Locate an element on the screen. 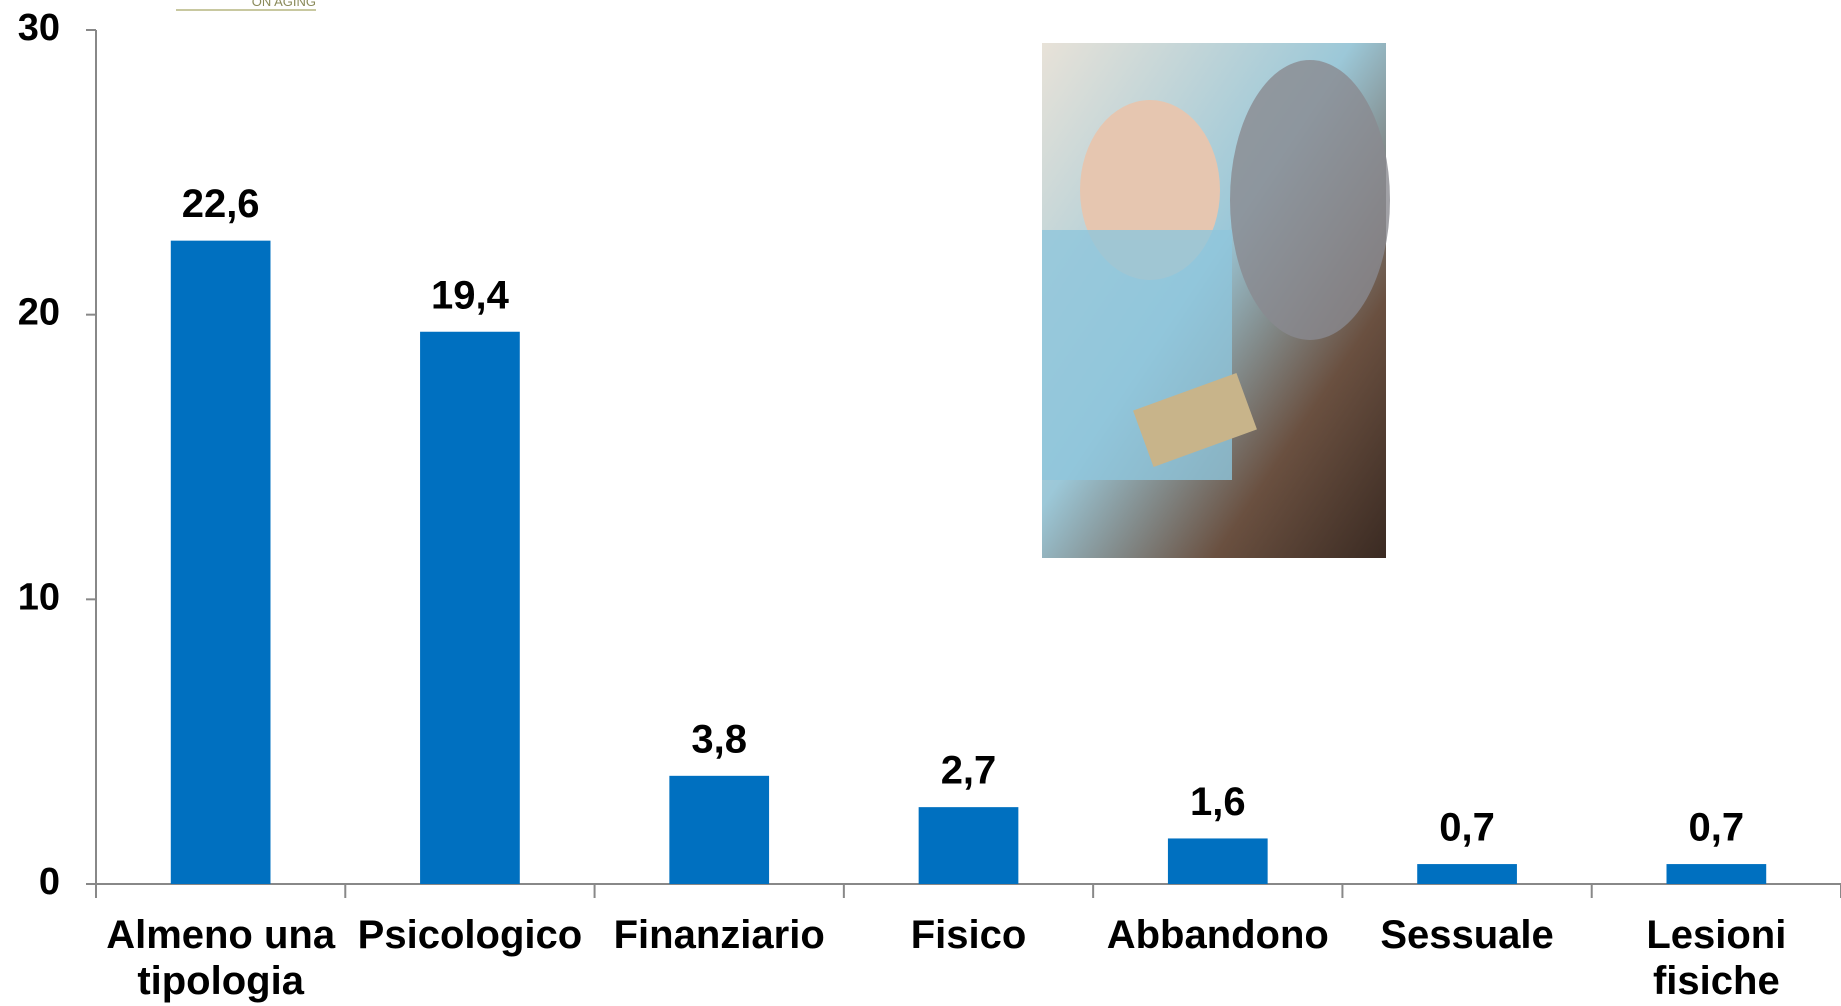 The height and width of the screenshot is (1006, 1841). y-tick-label: 10 is located at coordinates (39, 597).